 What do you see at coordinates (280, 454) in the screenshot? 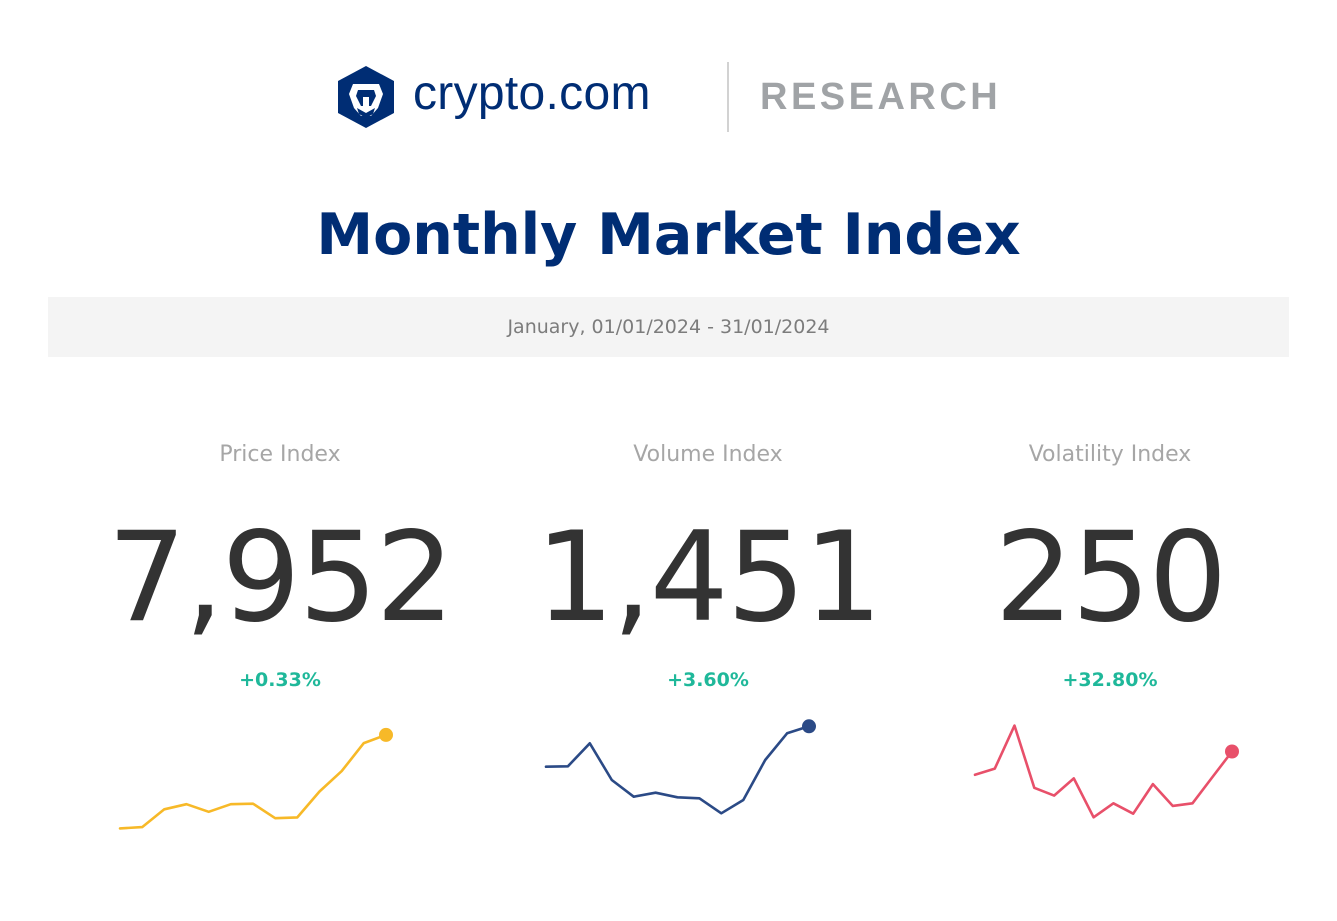
I see `price-index-label: Price Index` at bounding box center [280, 454].